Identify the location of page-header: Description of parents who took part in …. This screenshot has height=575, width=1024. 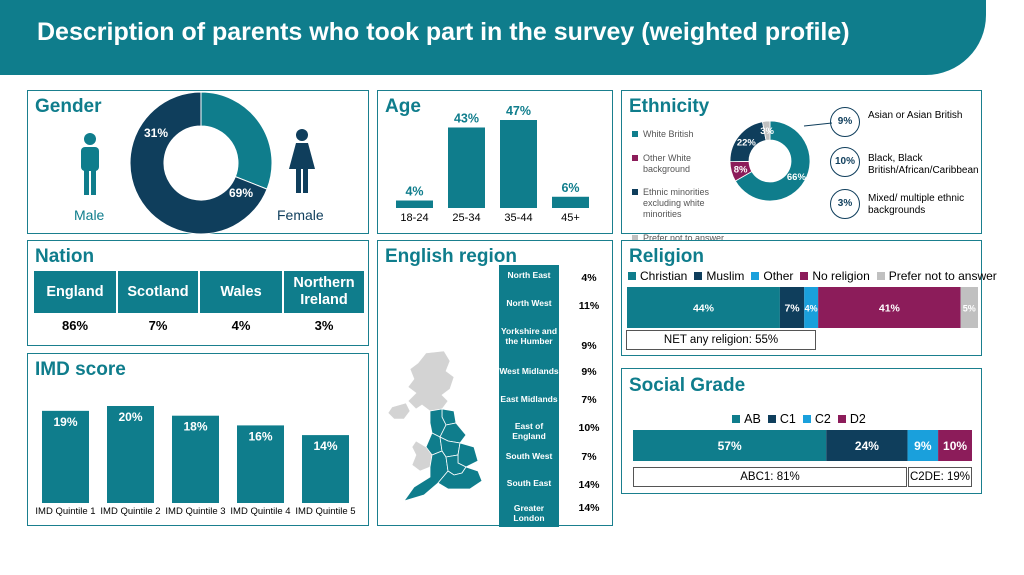
(493, 37).